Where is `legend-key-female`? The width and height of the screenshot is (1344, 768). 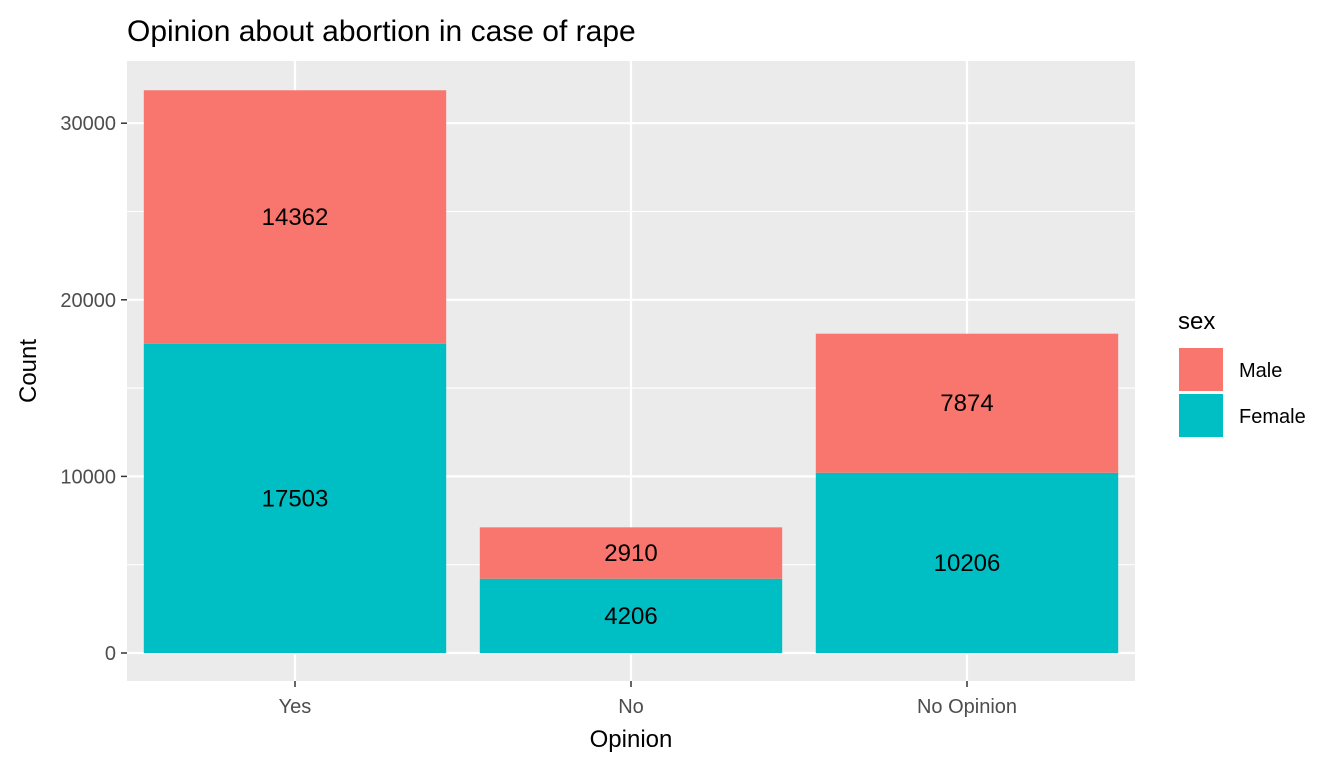 legend-key-female is located at coordinates (1201, 415).